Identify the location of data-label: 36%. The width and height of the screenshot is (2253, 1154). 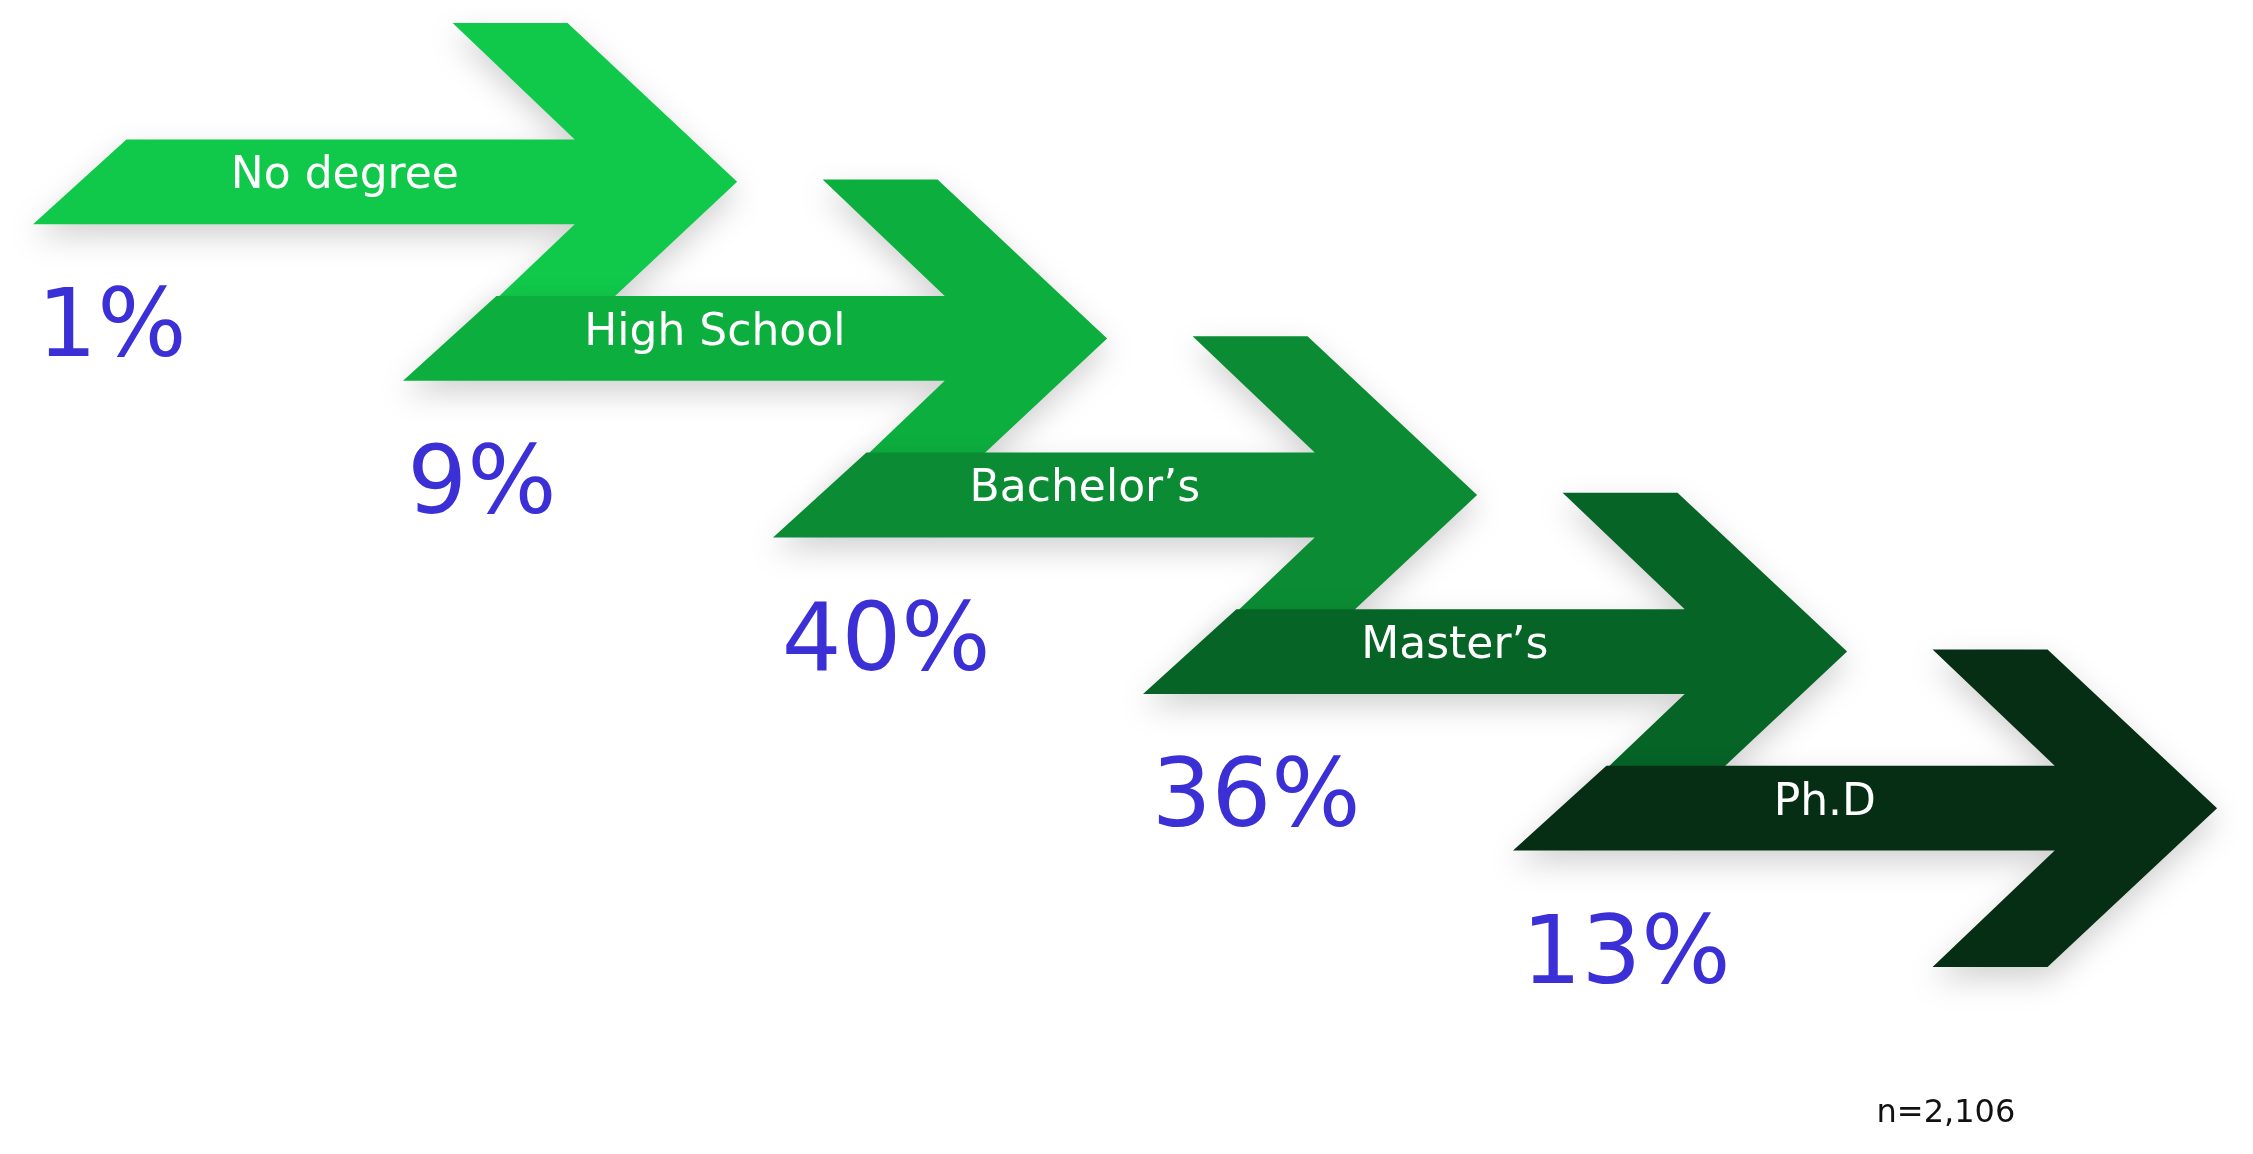
(1256, 794).